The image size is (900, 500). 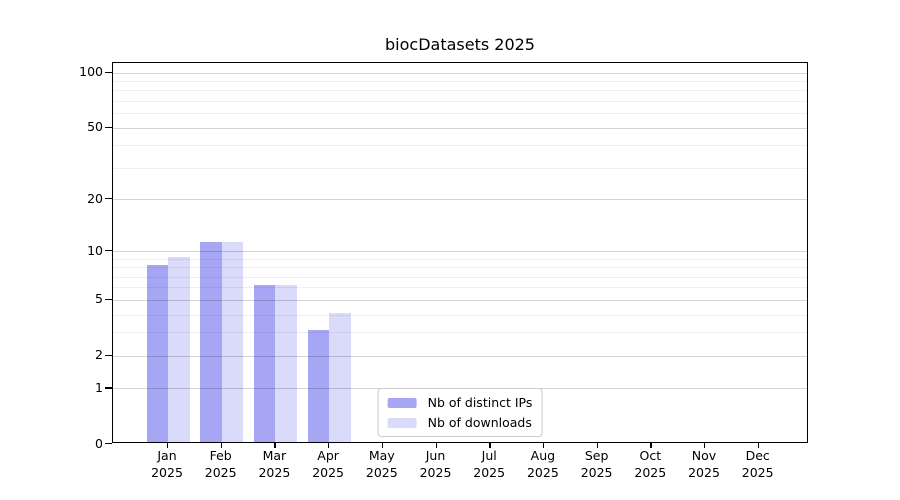 What do you see at coordinates (211, 342) in the screenshot?
I see `bar-distinct-ips-feb` at bounding box center [211, 342].